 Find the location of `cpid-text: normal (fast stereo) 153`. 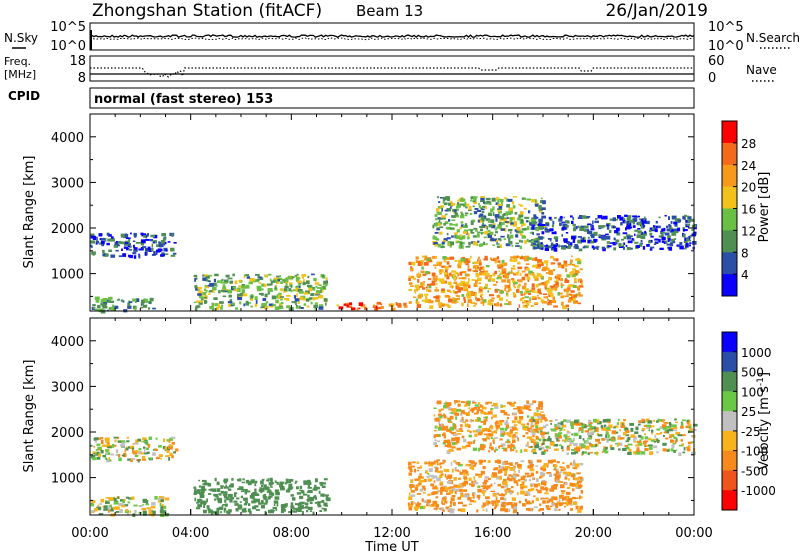

cpid-text: normal (fast stereo) 153 is located at coordinates (183, 99).